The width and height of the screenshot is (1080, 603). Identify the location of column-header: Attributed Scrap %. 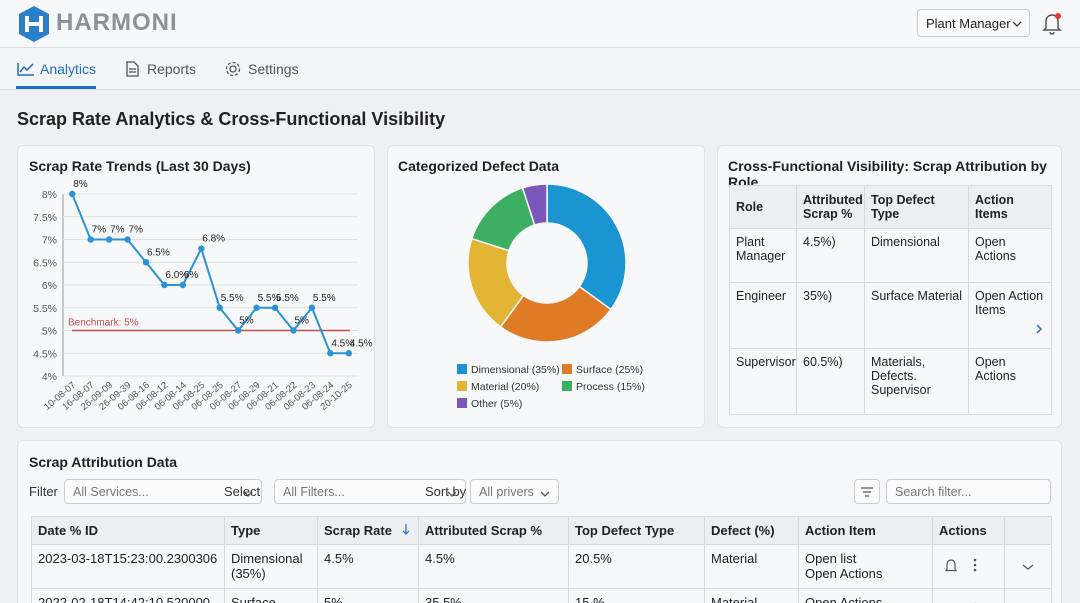
(830, 207).